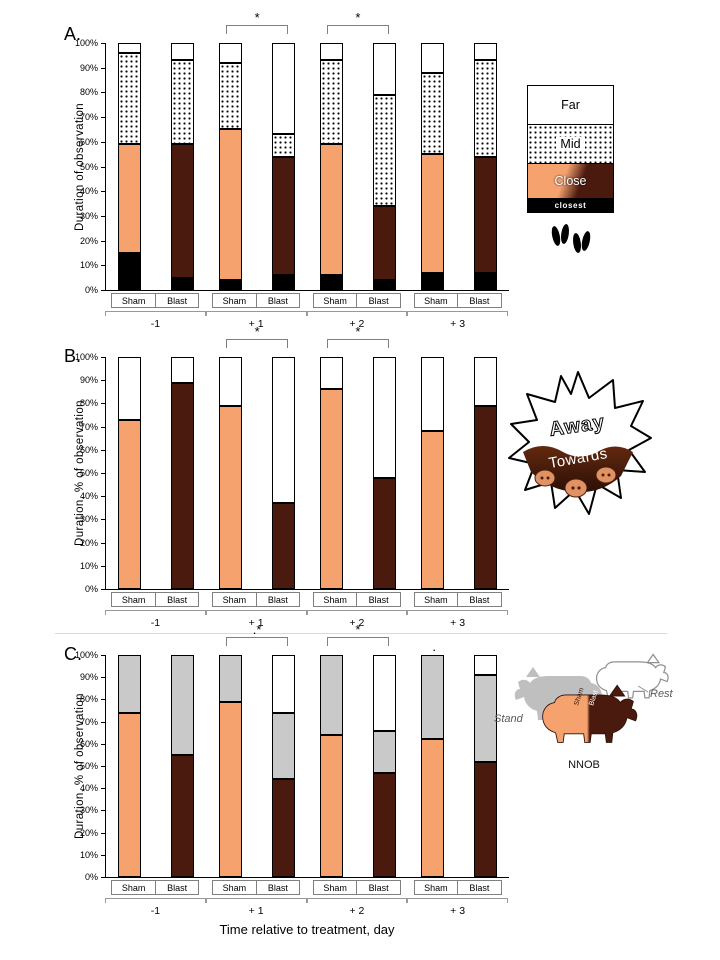 The image size is (720, 960). Describe the element at coordinates (88, 380) in the screenshot. I see `y-tick-label: 90%` at that location.